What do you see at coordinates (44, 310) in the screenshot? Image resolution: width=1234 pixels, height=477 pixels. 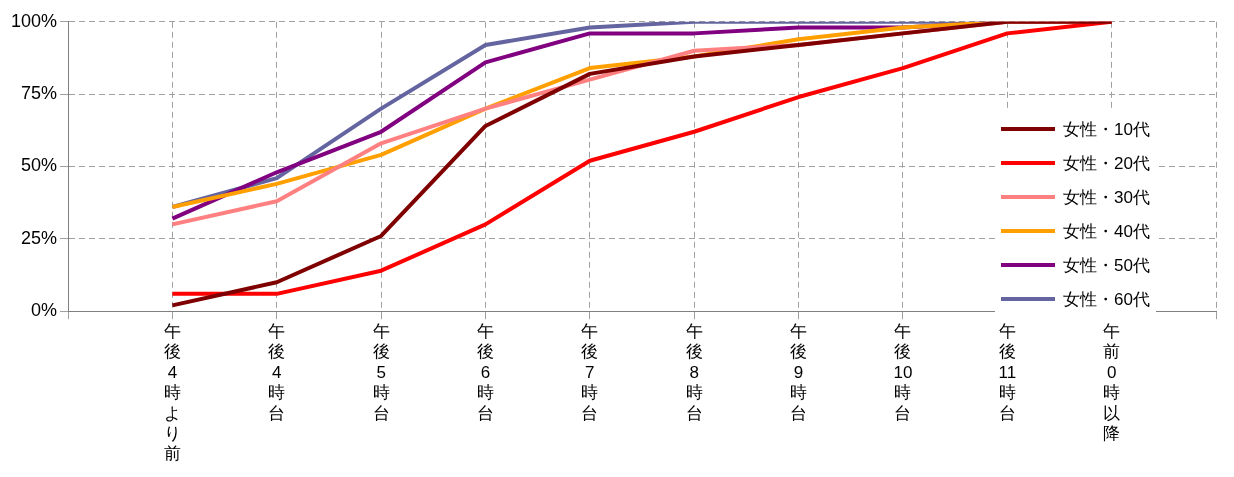 I see `y-tick-label: 0%` at bounding box center [44, 310].